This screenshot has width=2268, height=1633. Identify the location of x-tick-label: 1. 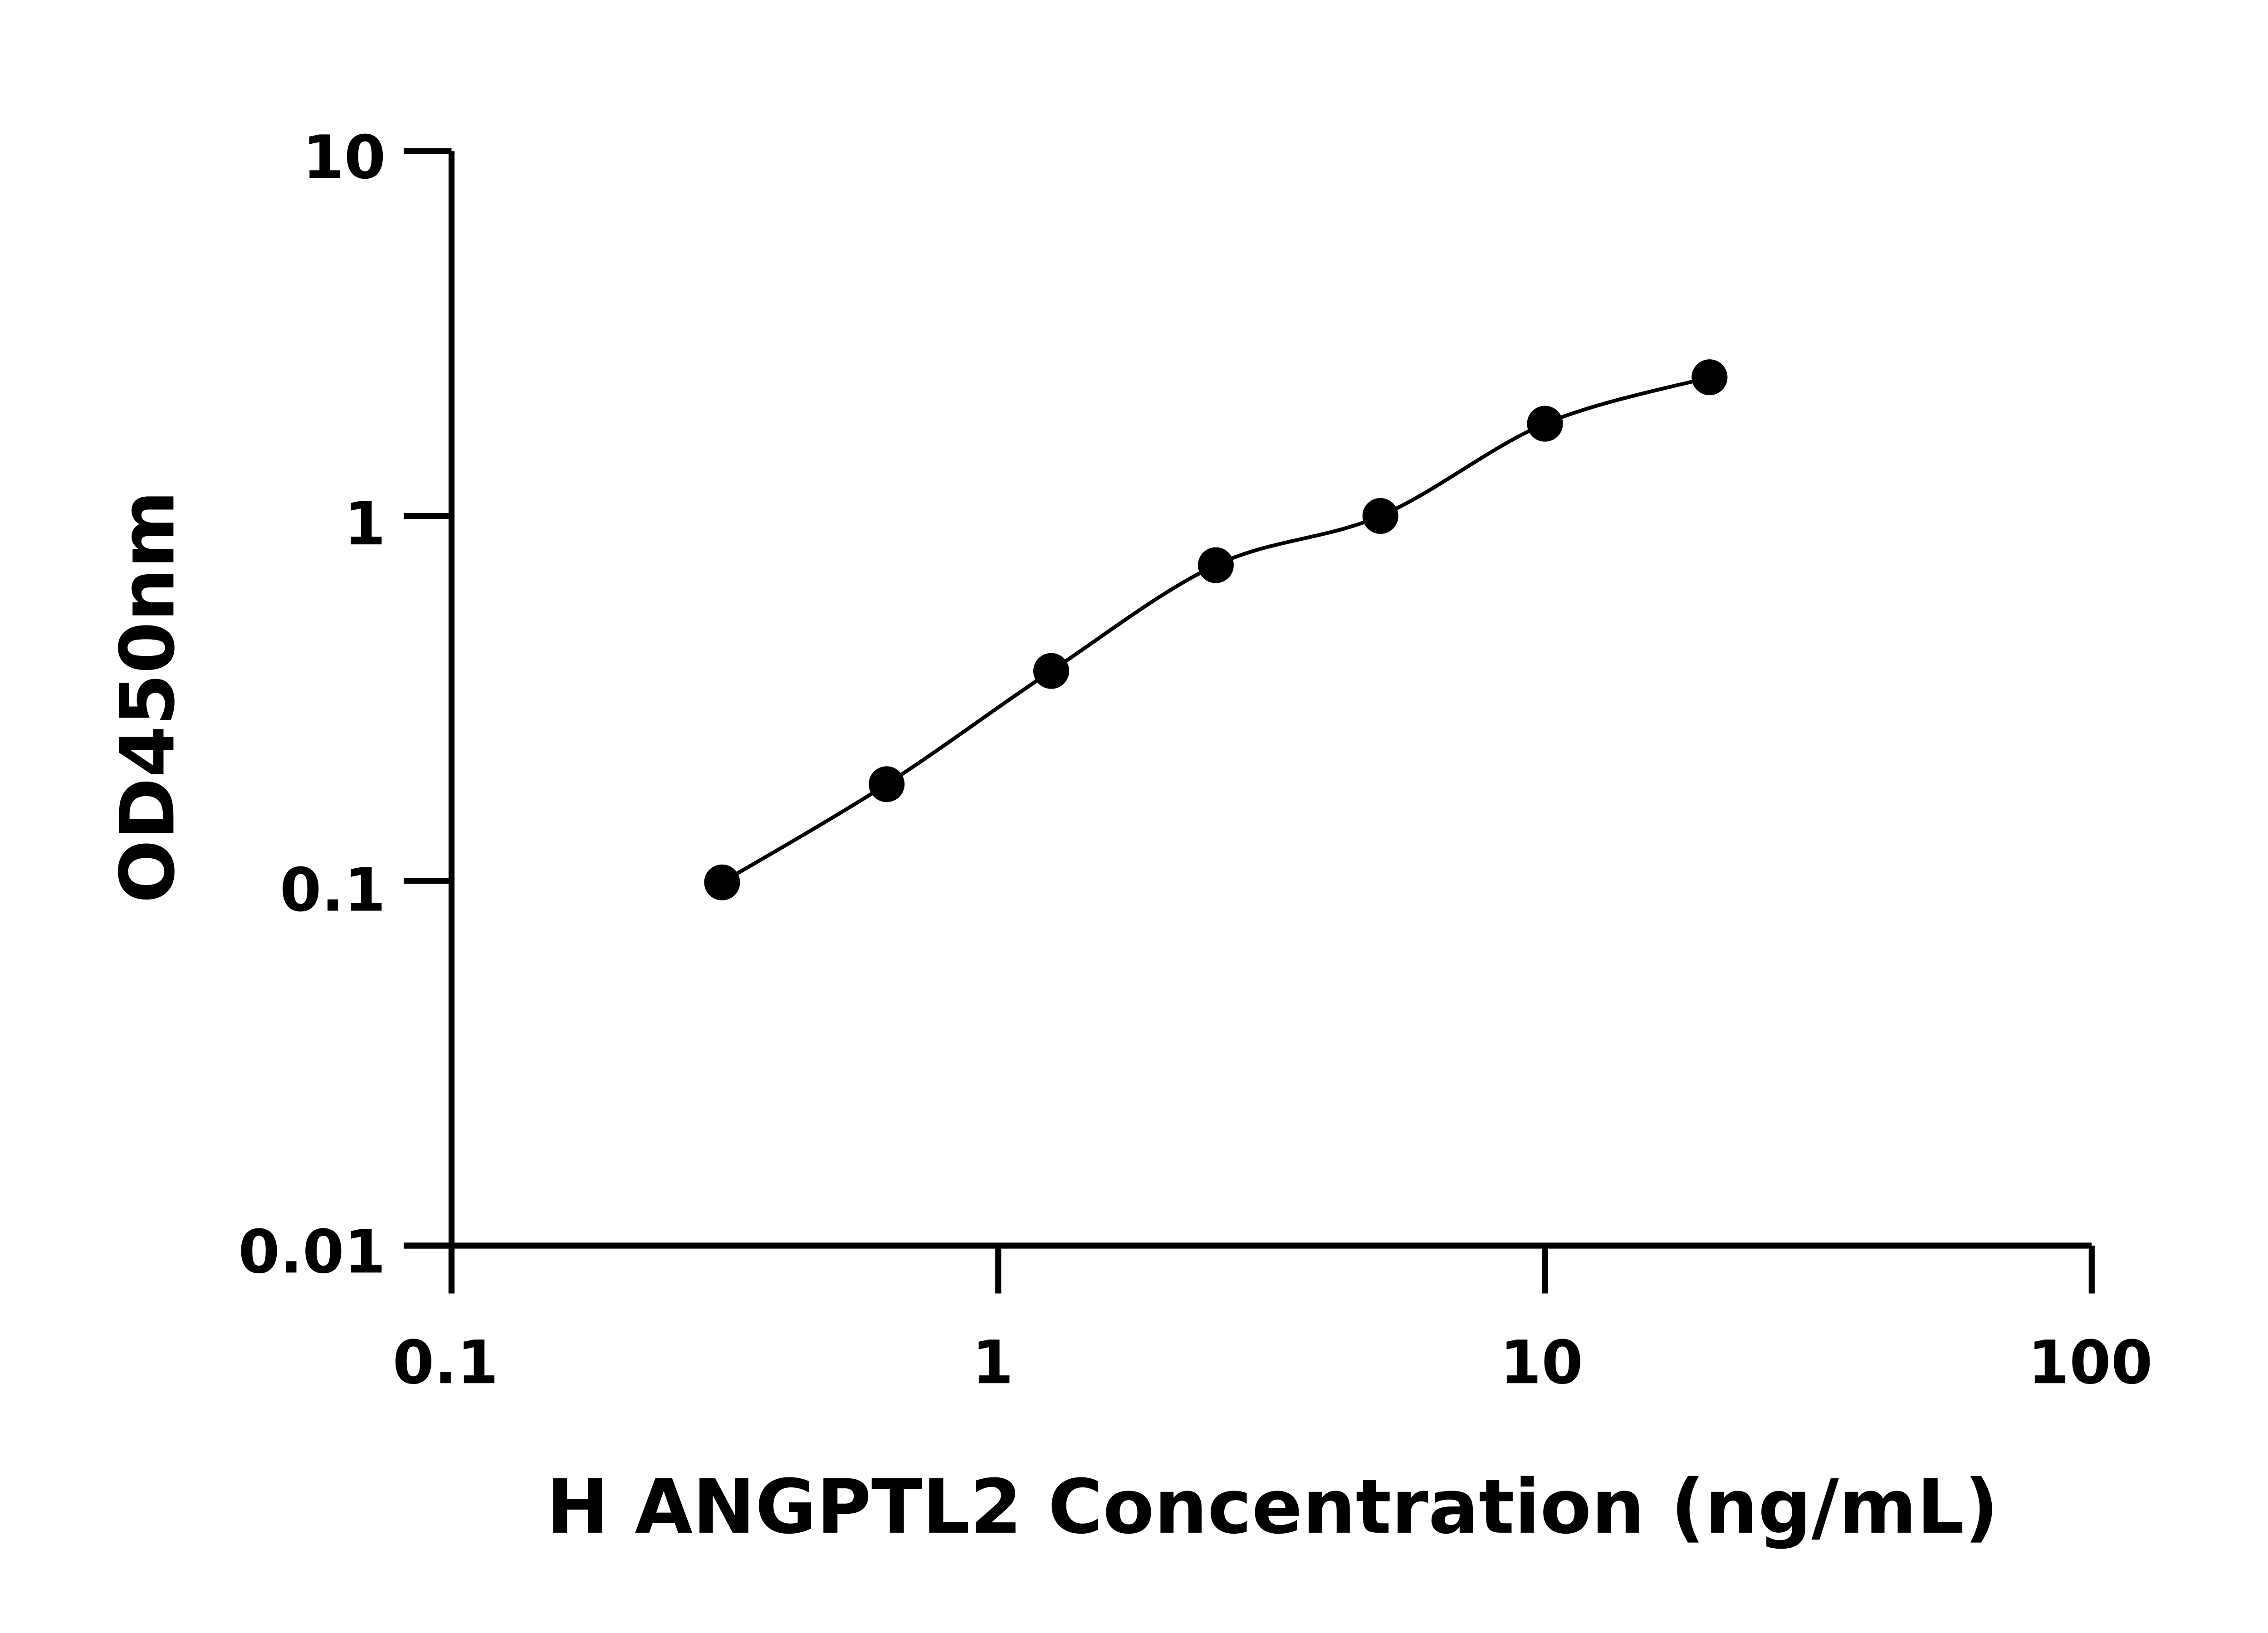
(993, 1363).